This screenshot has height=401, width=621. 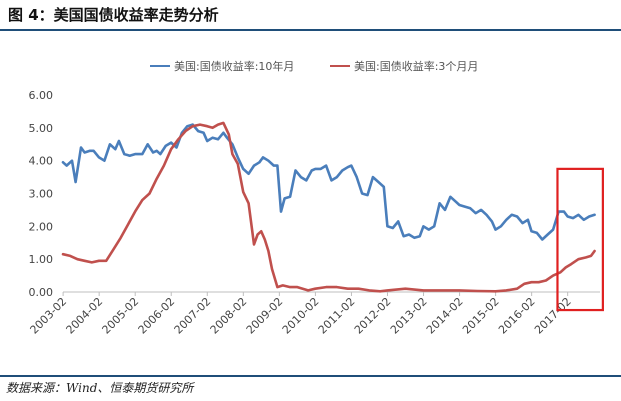 What do you see at coordinates (41, 259) in the screenshot?
I see `y-tick-label: 1.00` at bounding box center [41, 259].